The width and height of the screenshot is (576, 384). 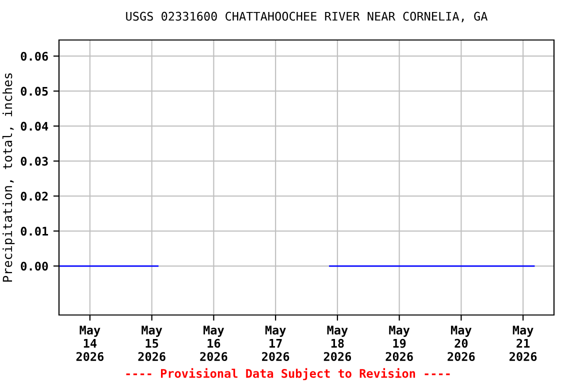 I want to click on y-tick-label: 0.05, so click(x=34, y=91).